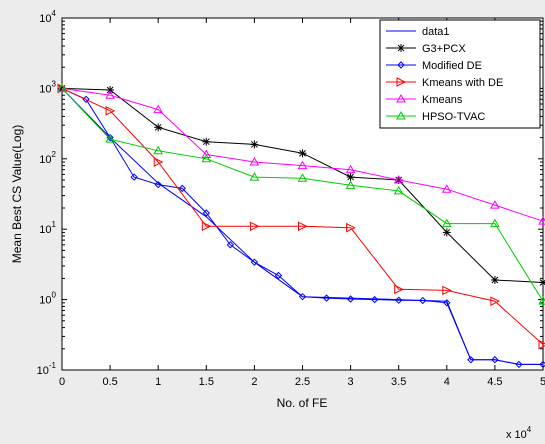  Describe the element at coordinates (516, 435) in the screenshot. I see `x-multiplier-base: x 10` at that location.